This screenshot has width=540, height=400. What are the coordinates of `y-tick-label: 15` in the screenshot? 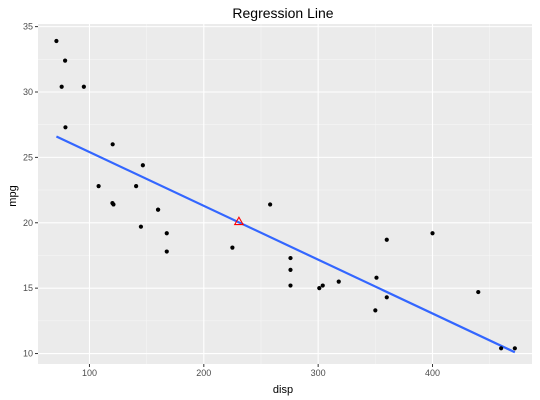 It's located at (28, 288).